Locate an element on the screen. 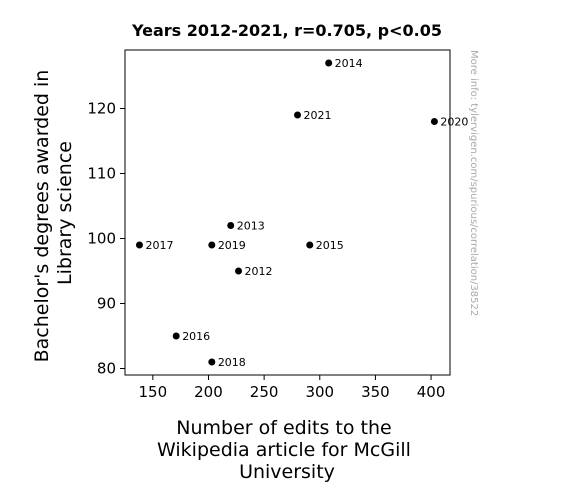 The image size is (575, 504). y-tick-label: 120 is located at coordinates (101, 109).